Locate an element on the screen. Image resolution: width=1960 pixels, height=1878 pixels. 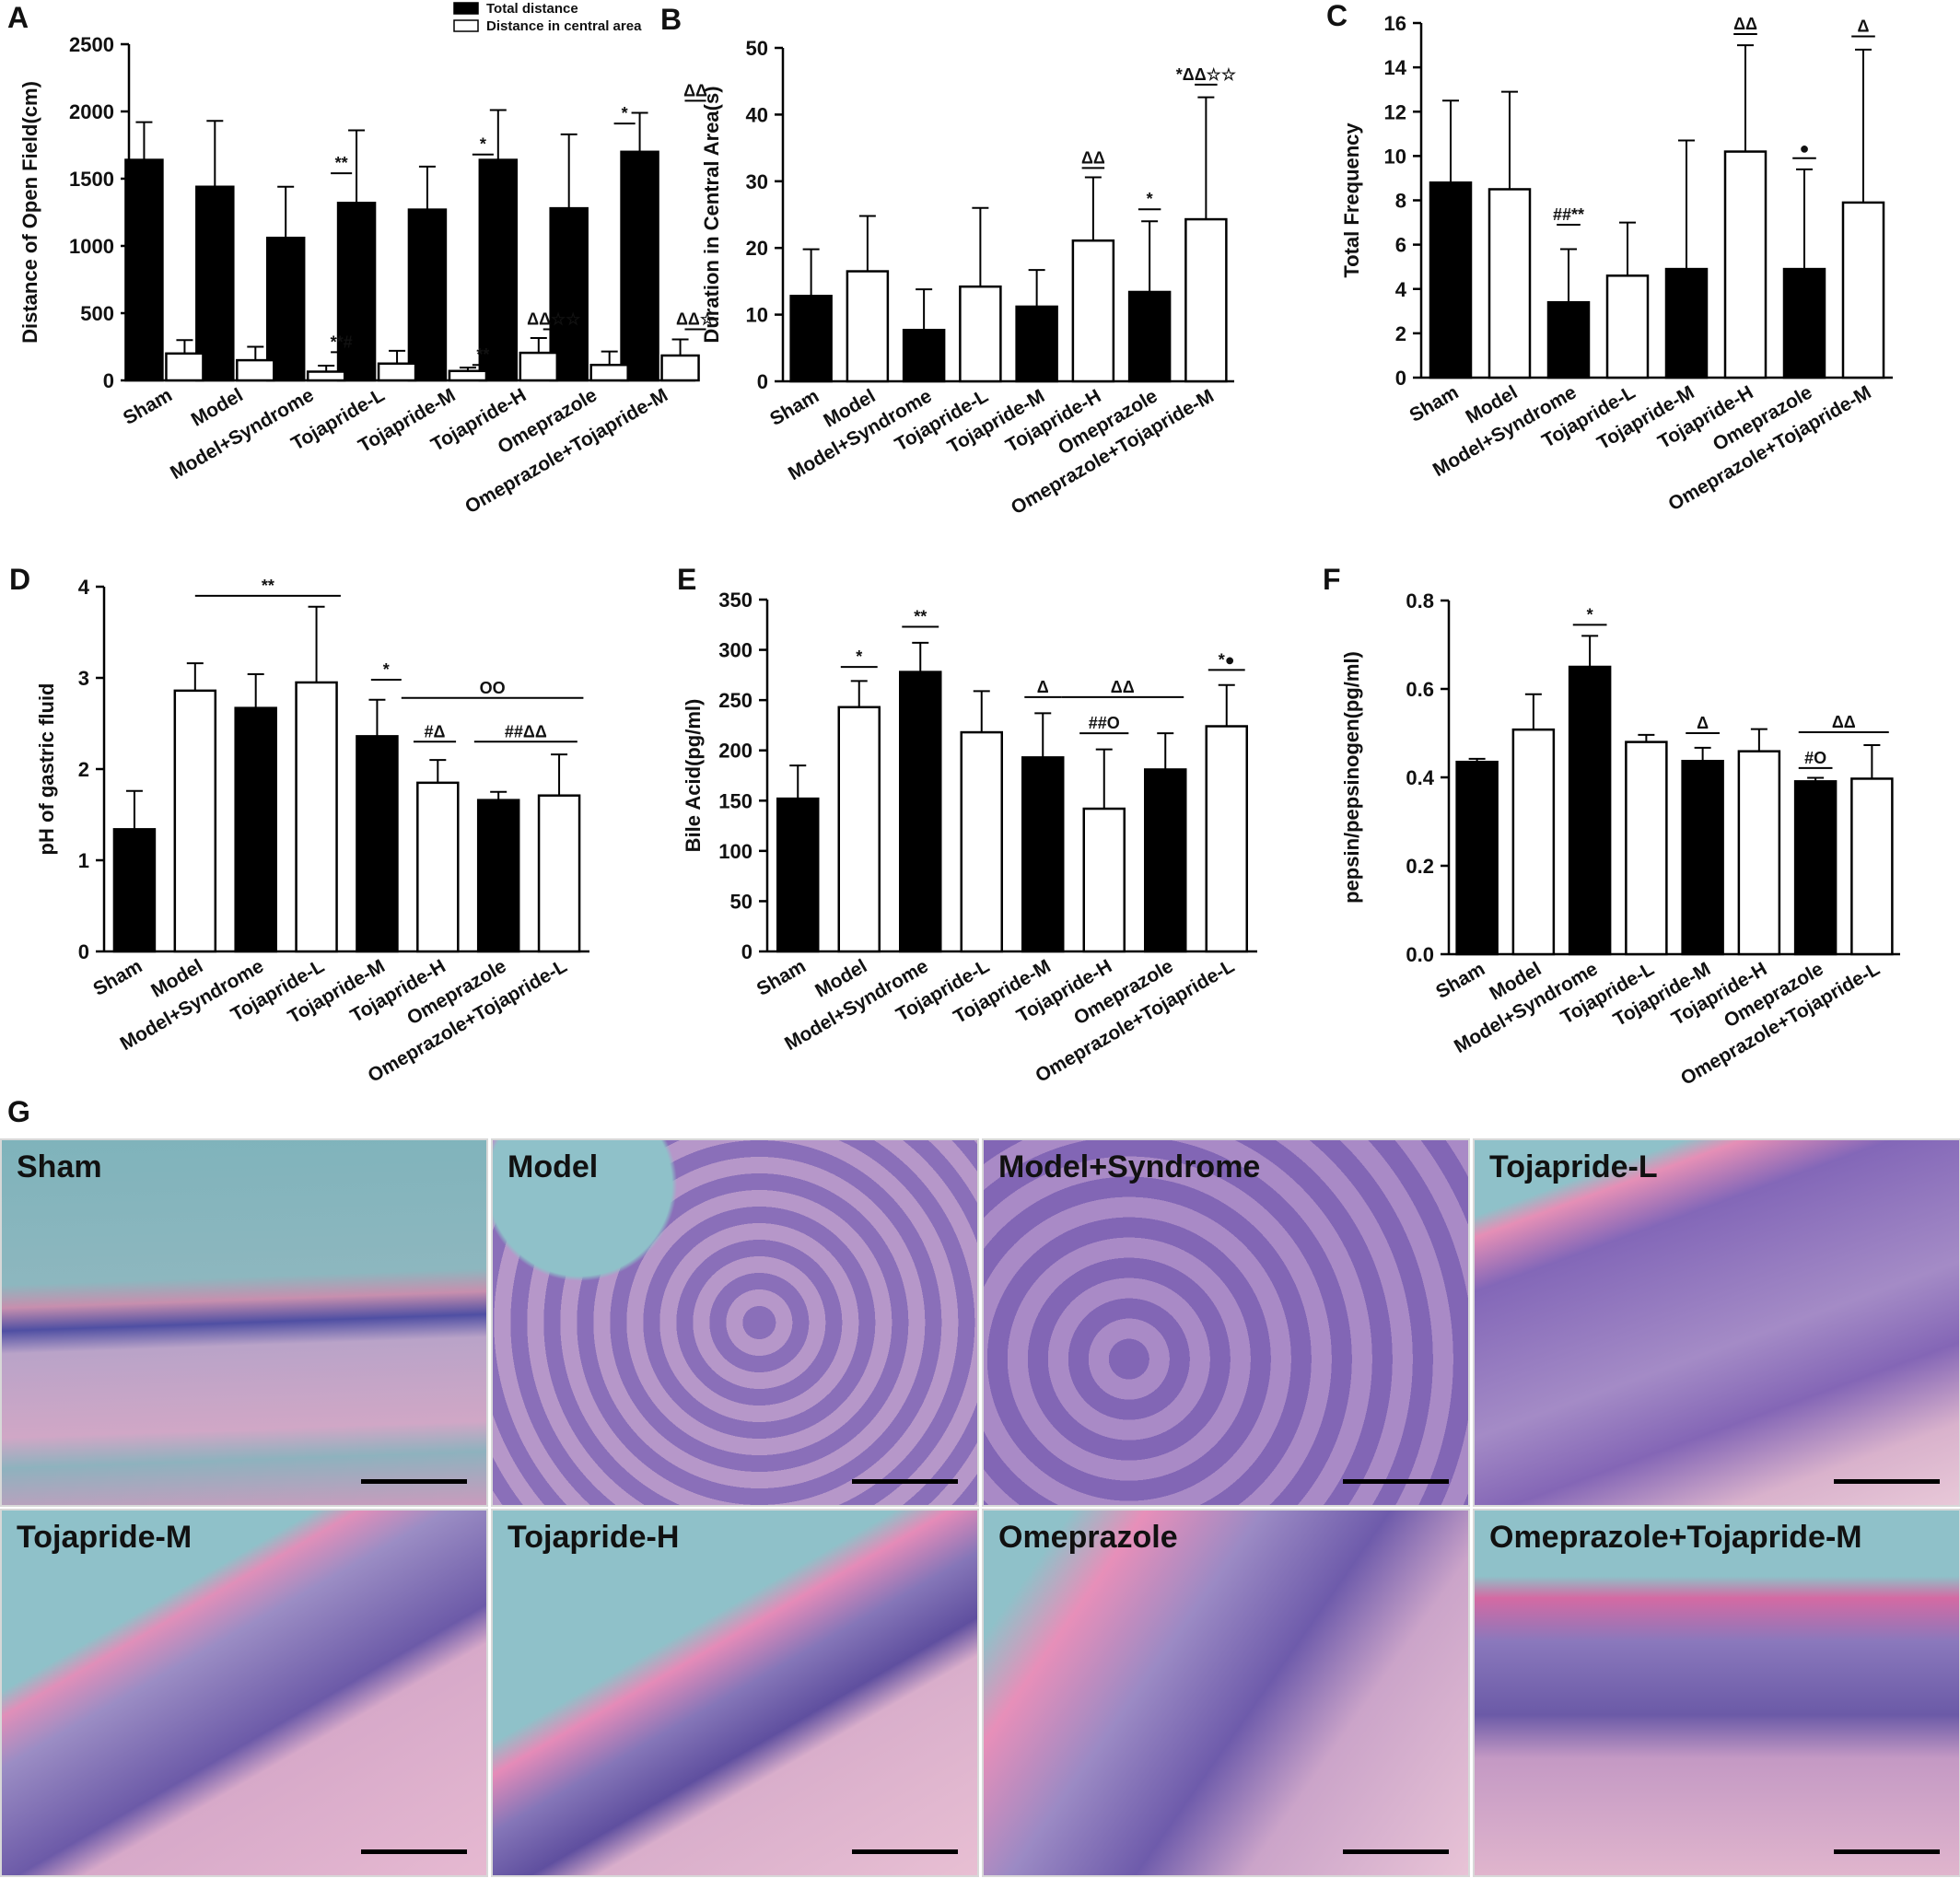
y-tick-label: 20 is located at coordinates (757, 248).